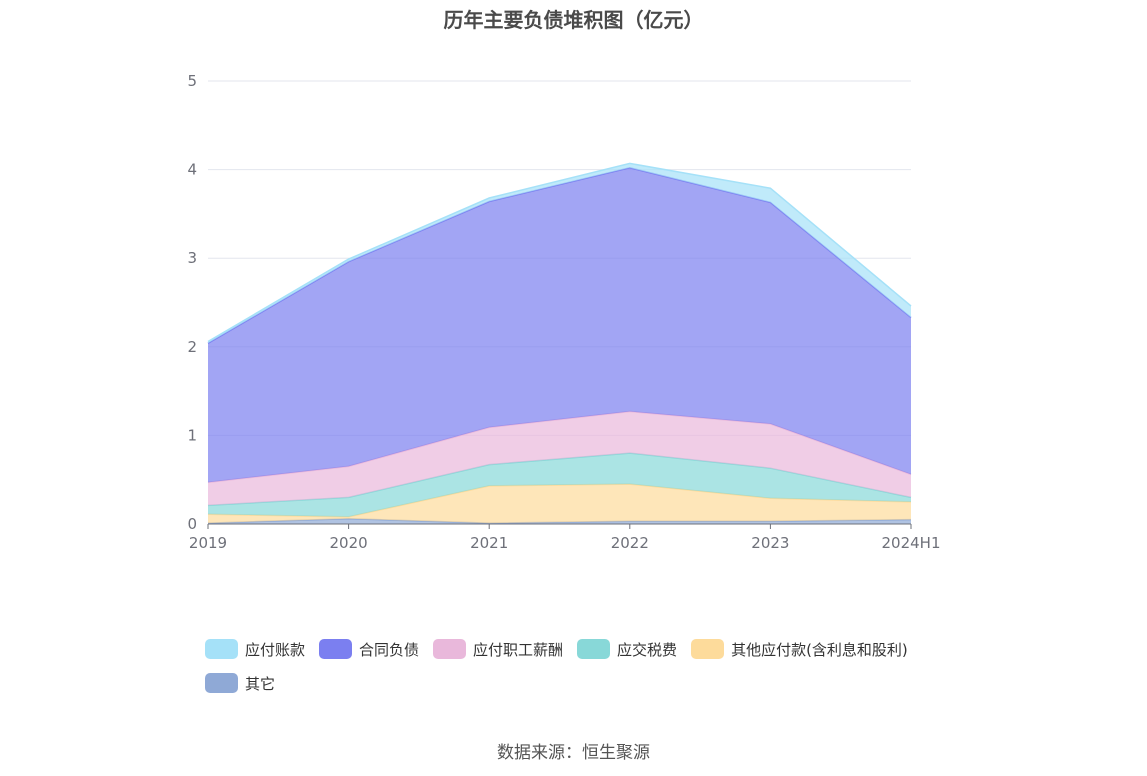 This screenshot has width=1147, height=776. Describe the element at coordinates (770, 543) in the screenshot. I see `x-tick-label: 2023` at that location.